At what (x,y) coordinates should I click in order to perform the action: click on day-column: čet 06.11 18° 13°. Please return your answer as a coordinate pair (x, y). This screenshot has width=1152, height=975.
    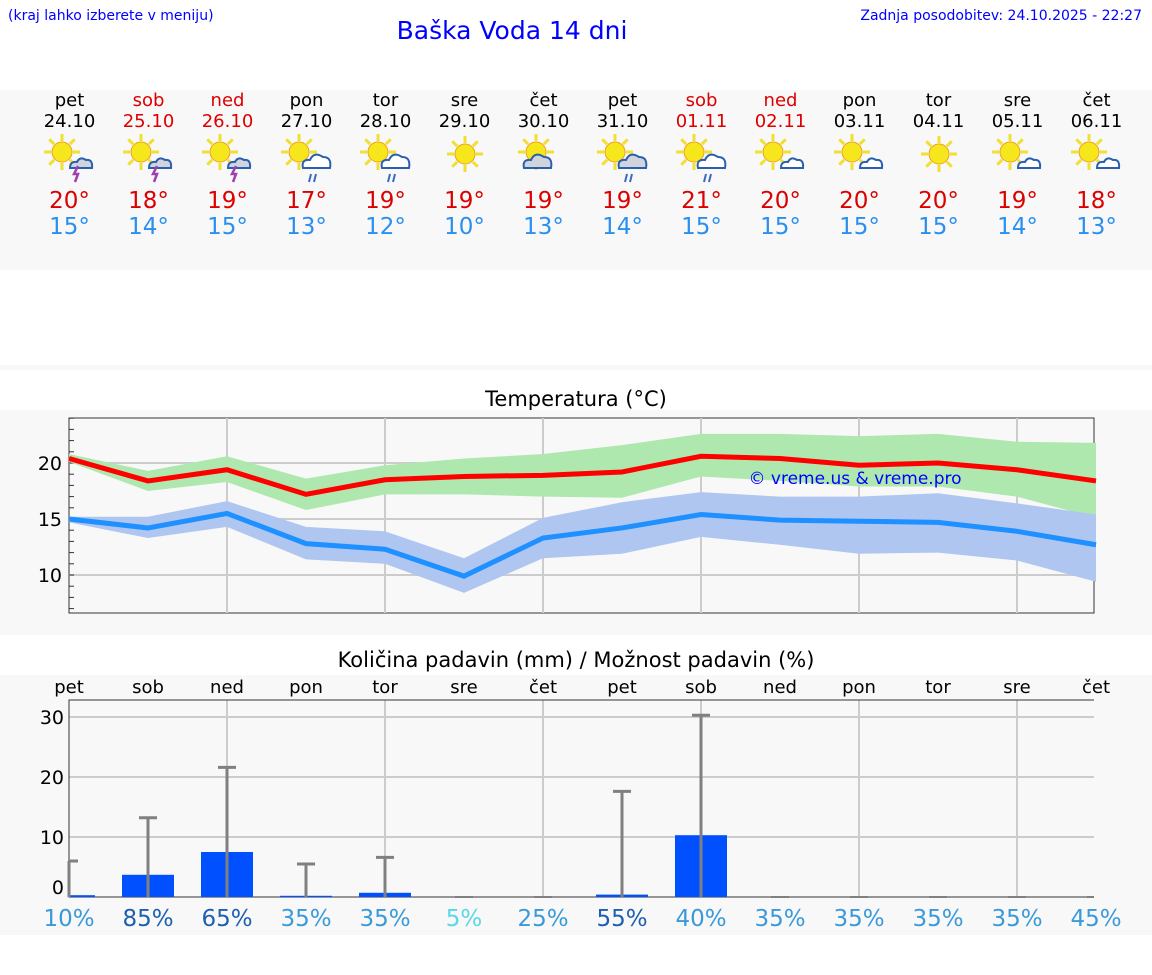
    Looking at the image, I should click on (1096, 165).